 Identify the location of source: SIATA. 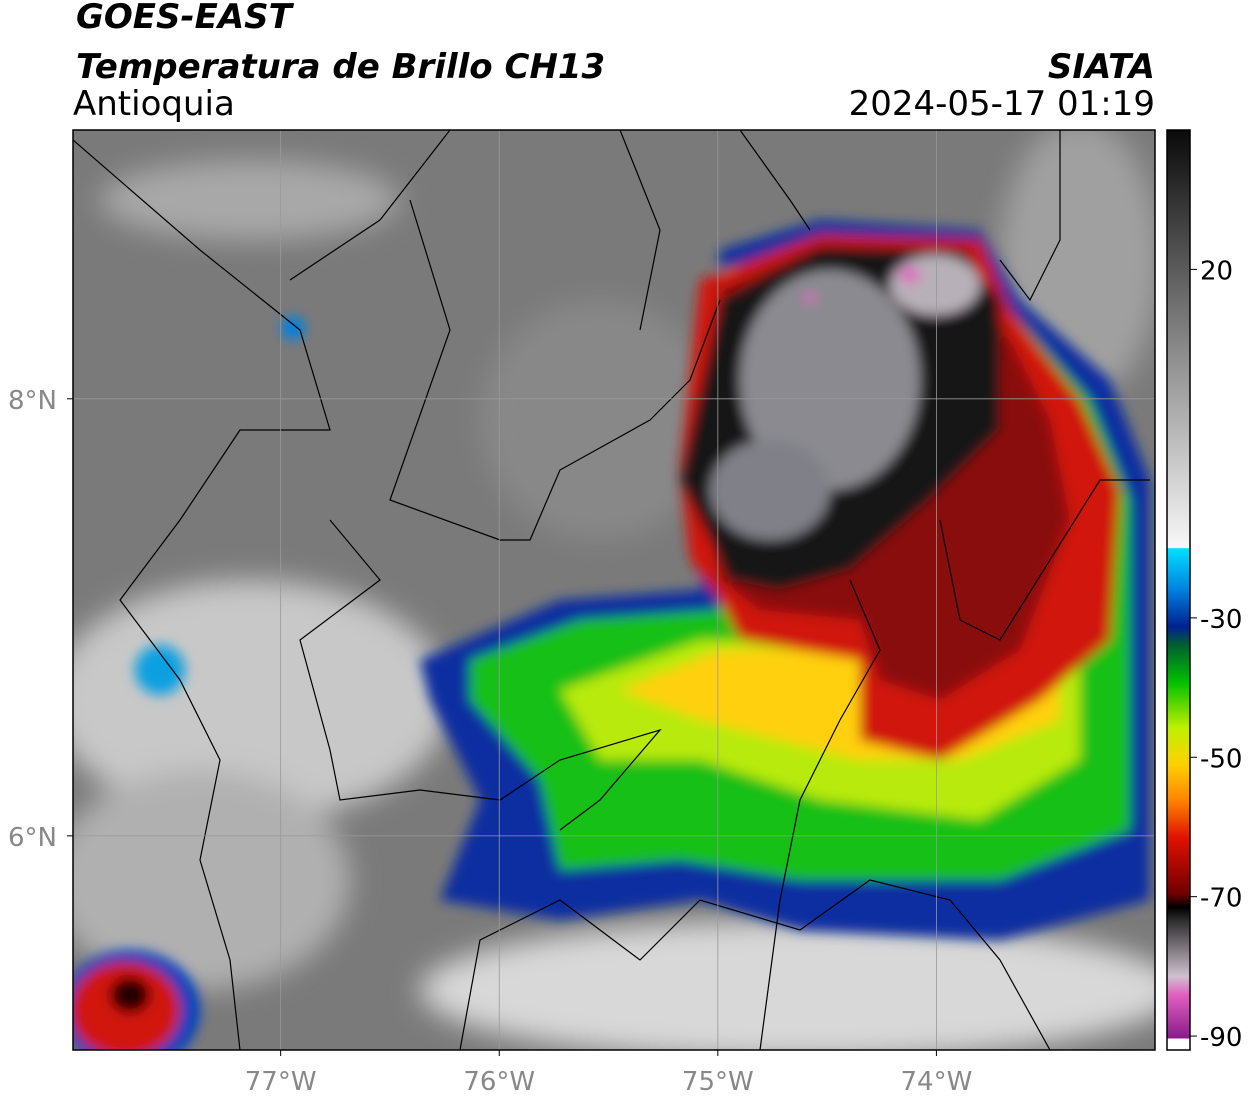
(1101, 67).